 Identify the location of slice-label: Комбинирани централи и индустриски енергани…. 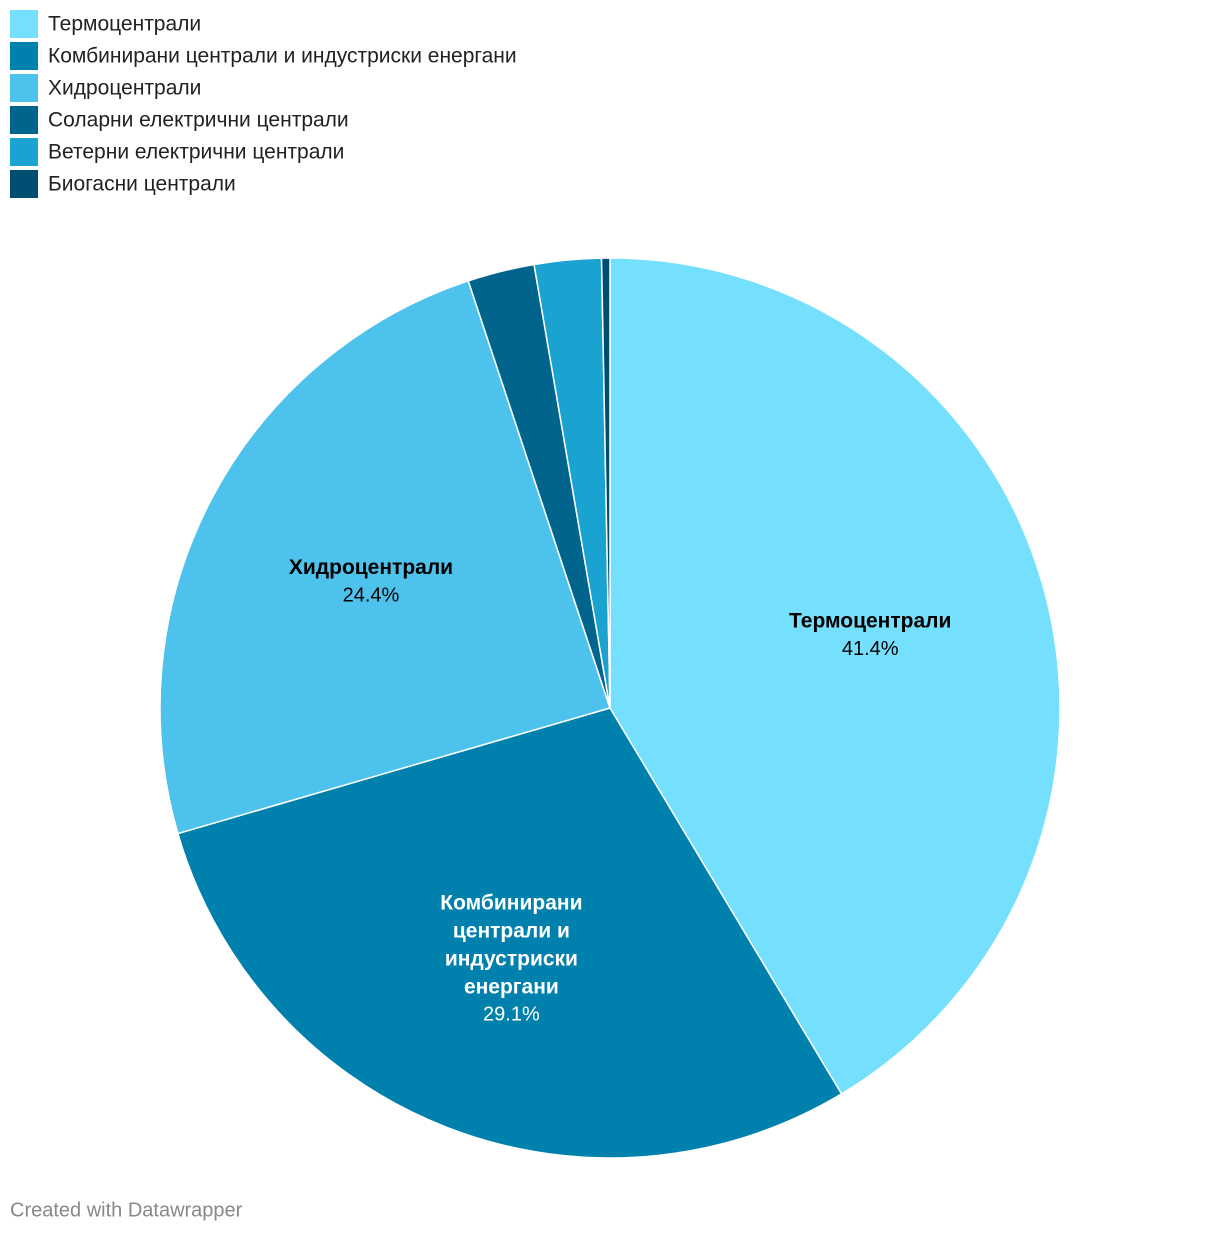
(511, 958).